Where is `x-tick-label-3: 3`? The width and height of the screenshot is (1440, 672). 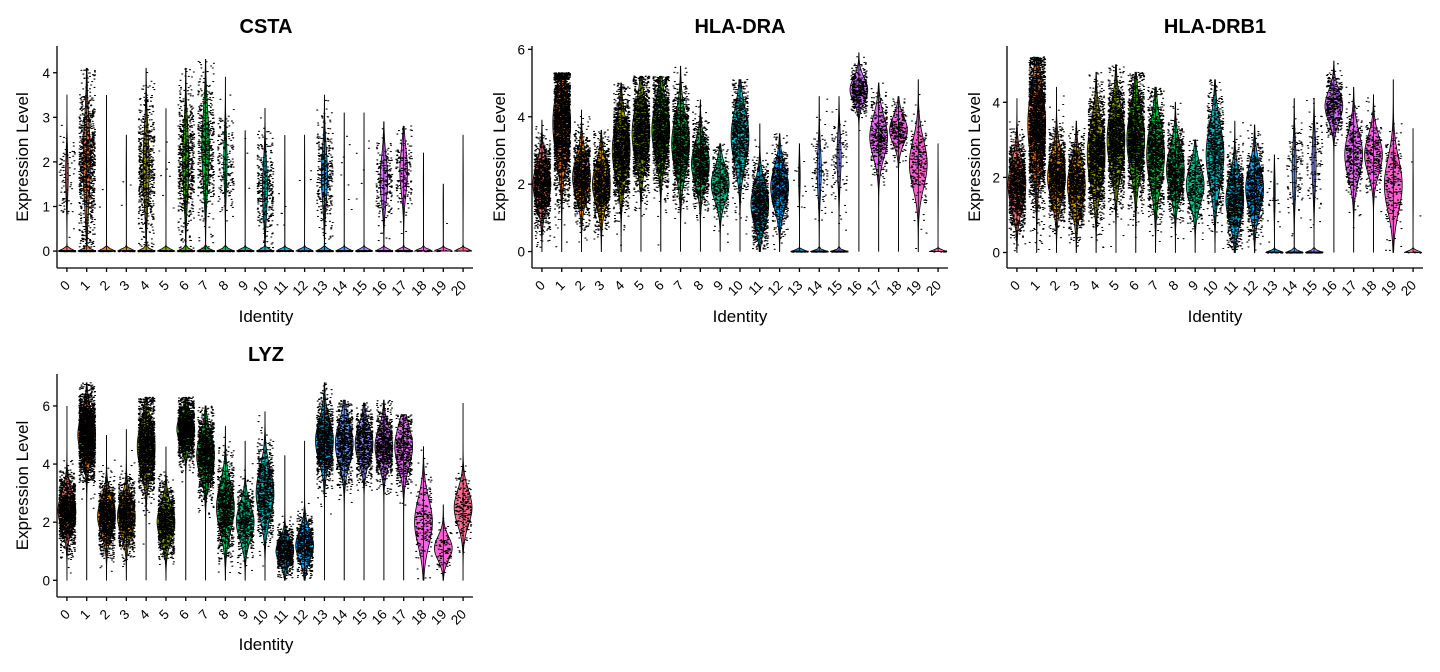 x-tick-label-3: 3 is located at coordinates (600, 286).